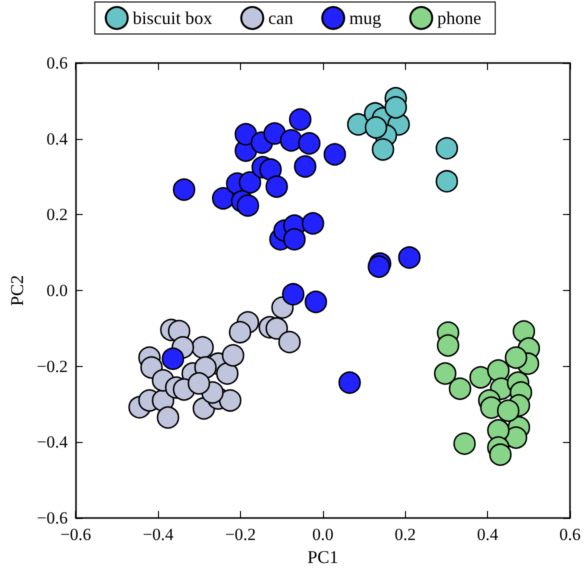 The height and width of the screenshot is (574, 586). I want to click on y-tick-label: 0.2, so click(57, 214).